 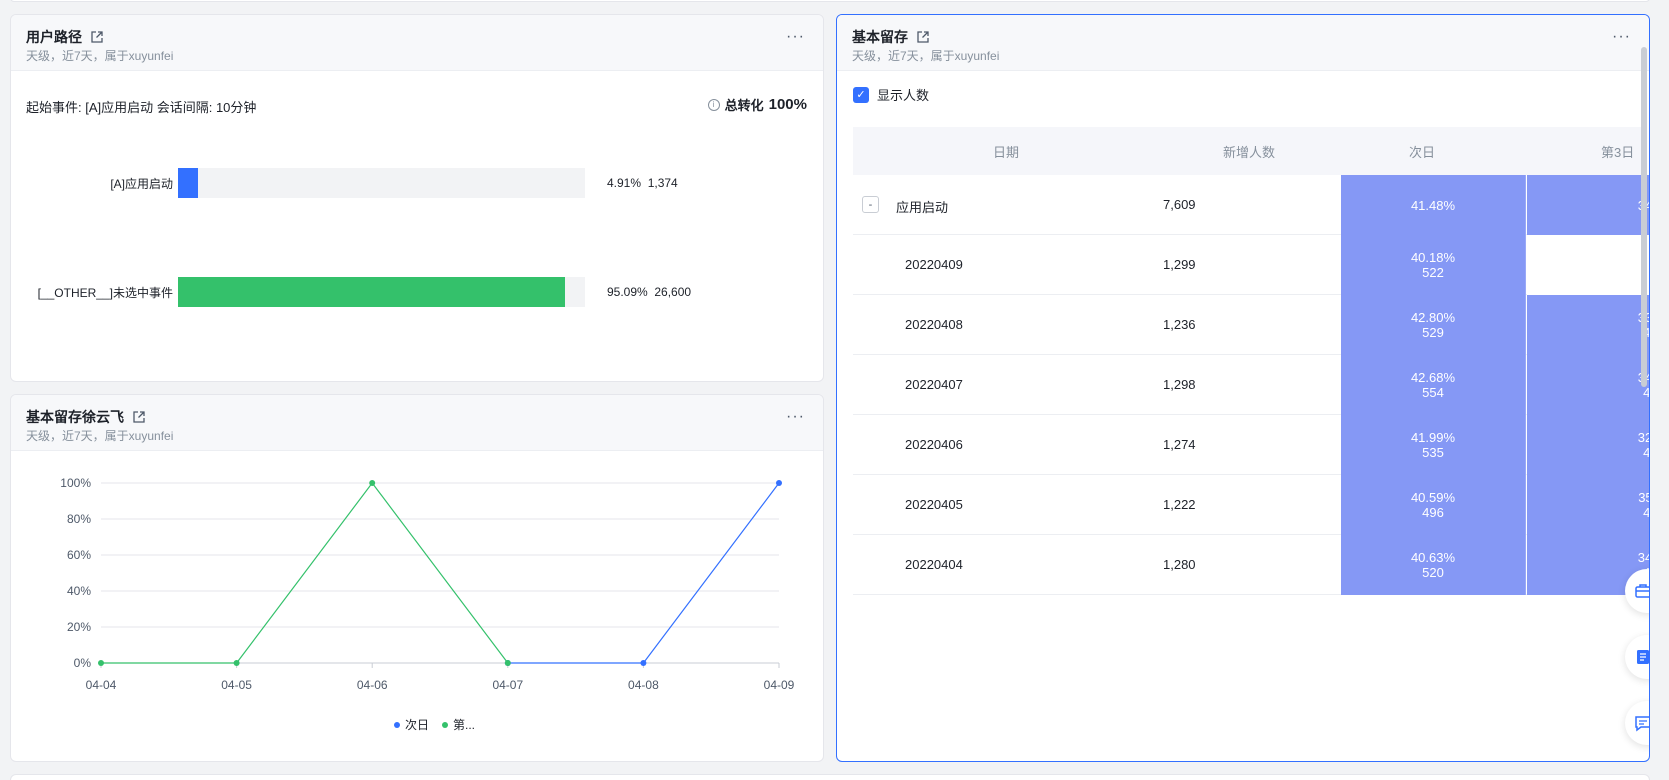 I want to click on summary-day3-cell: 34.26, so click(x=1588, y=205).